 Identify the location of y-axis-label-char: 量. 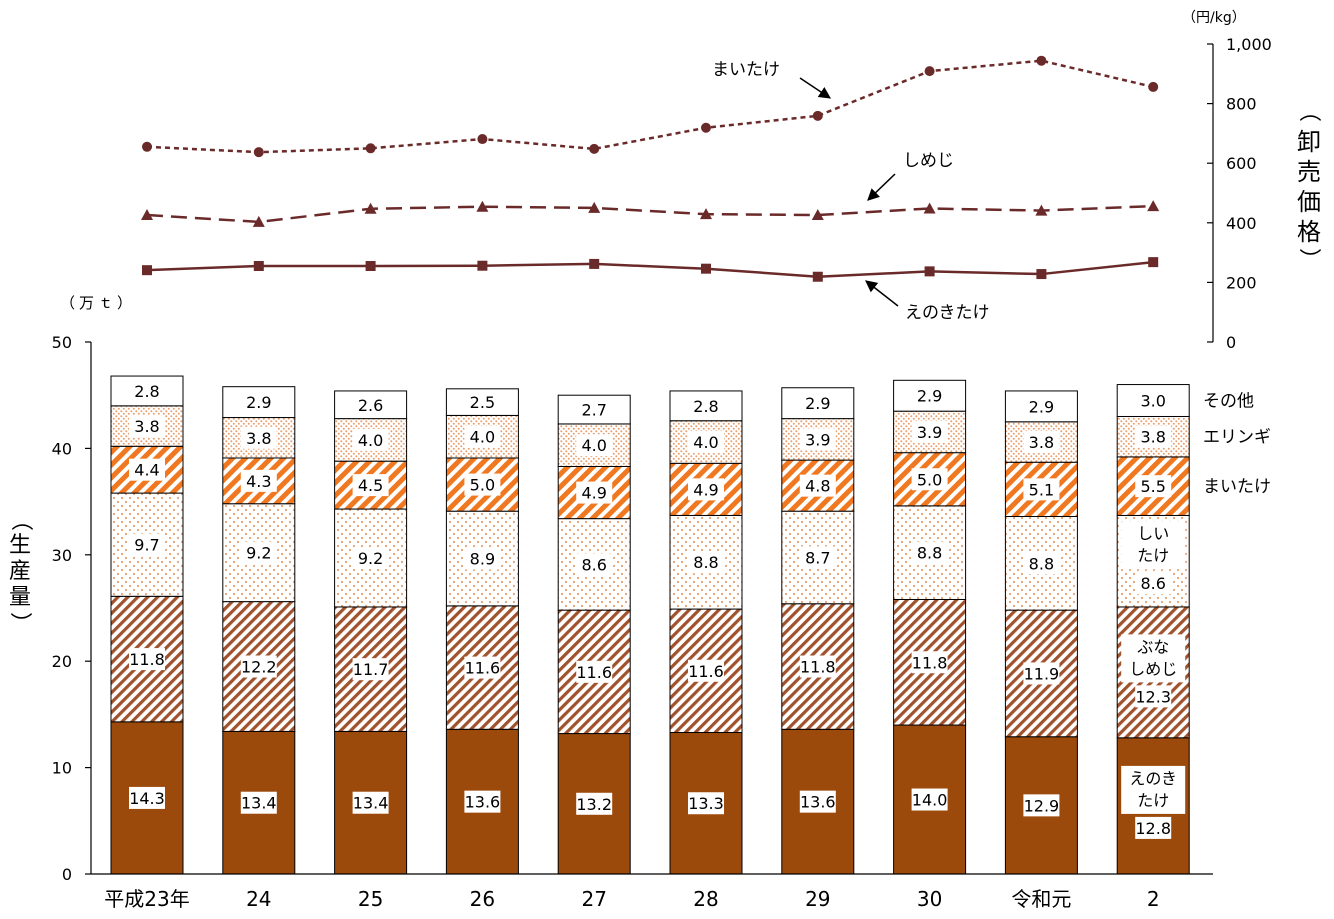
(20, 597).